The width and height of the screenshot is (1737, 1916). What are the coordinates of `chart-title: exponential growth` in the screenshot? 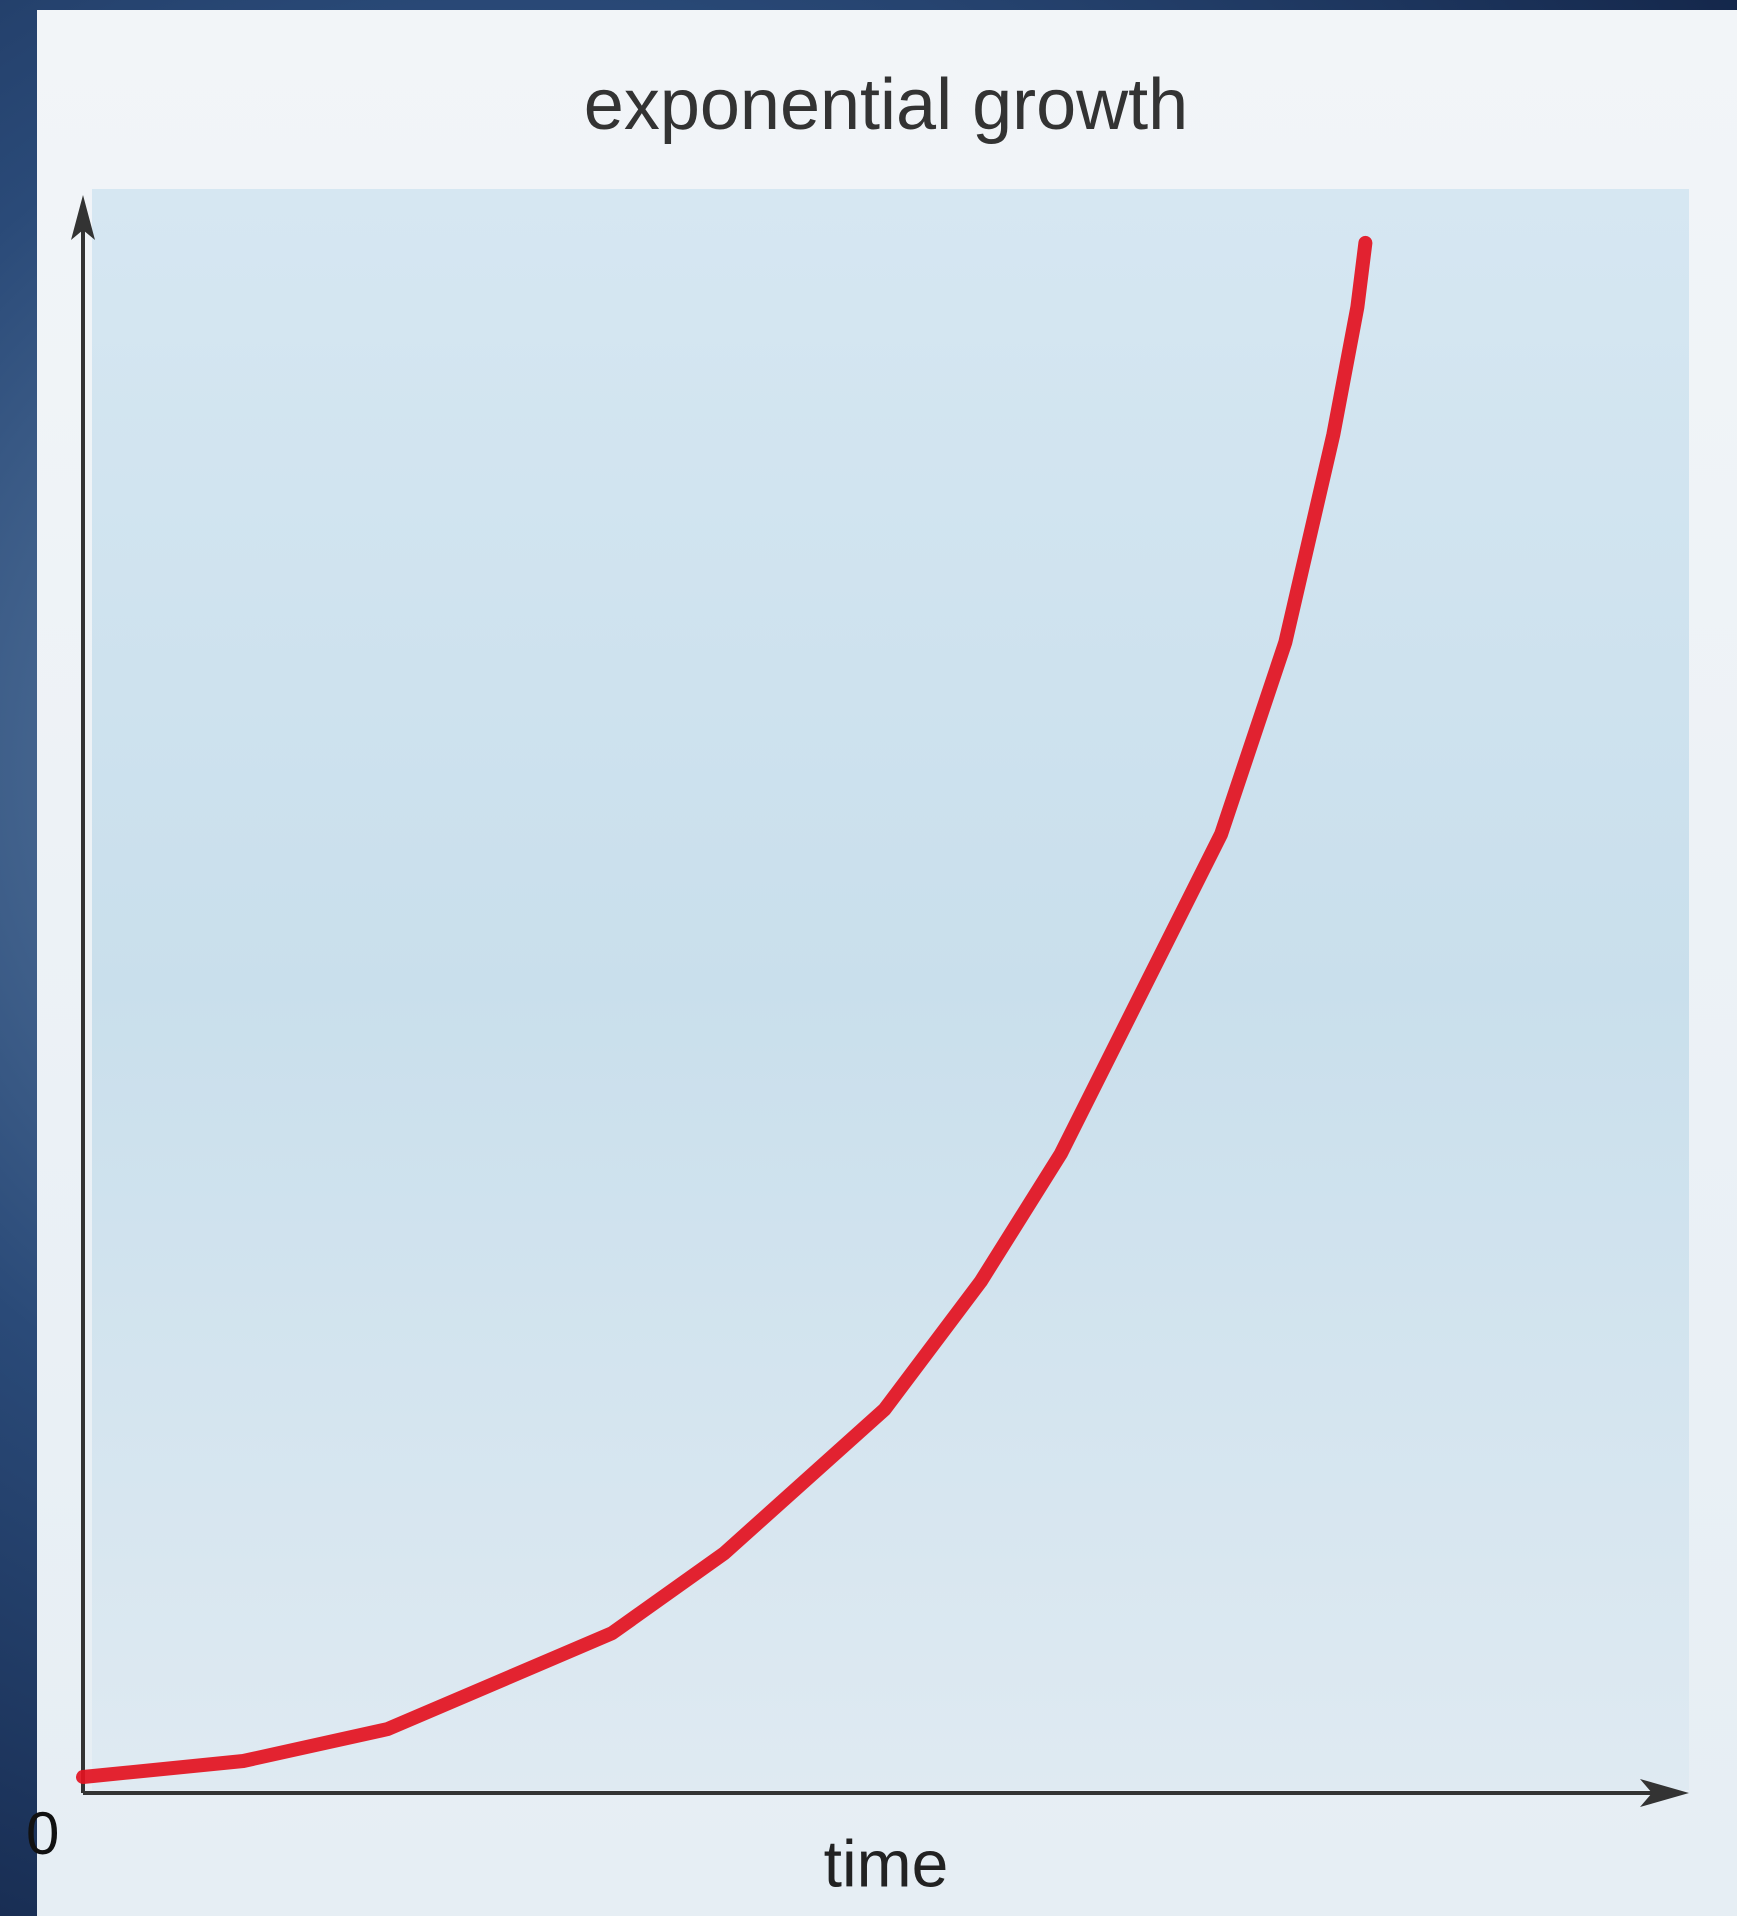 It's located at (886, 105).